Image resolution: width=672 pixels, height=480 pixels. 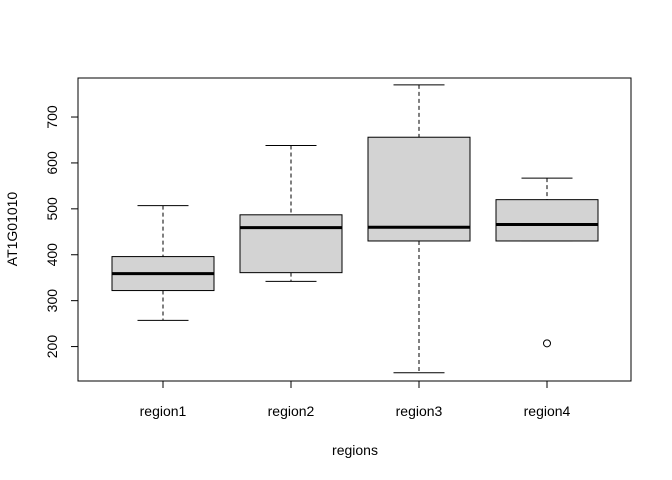 I want to click on x-tick-label-region3: region3, so click(x=419, y=411).